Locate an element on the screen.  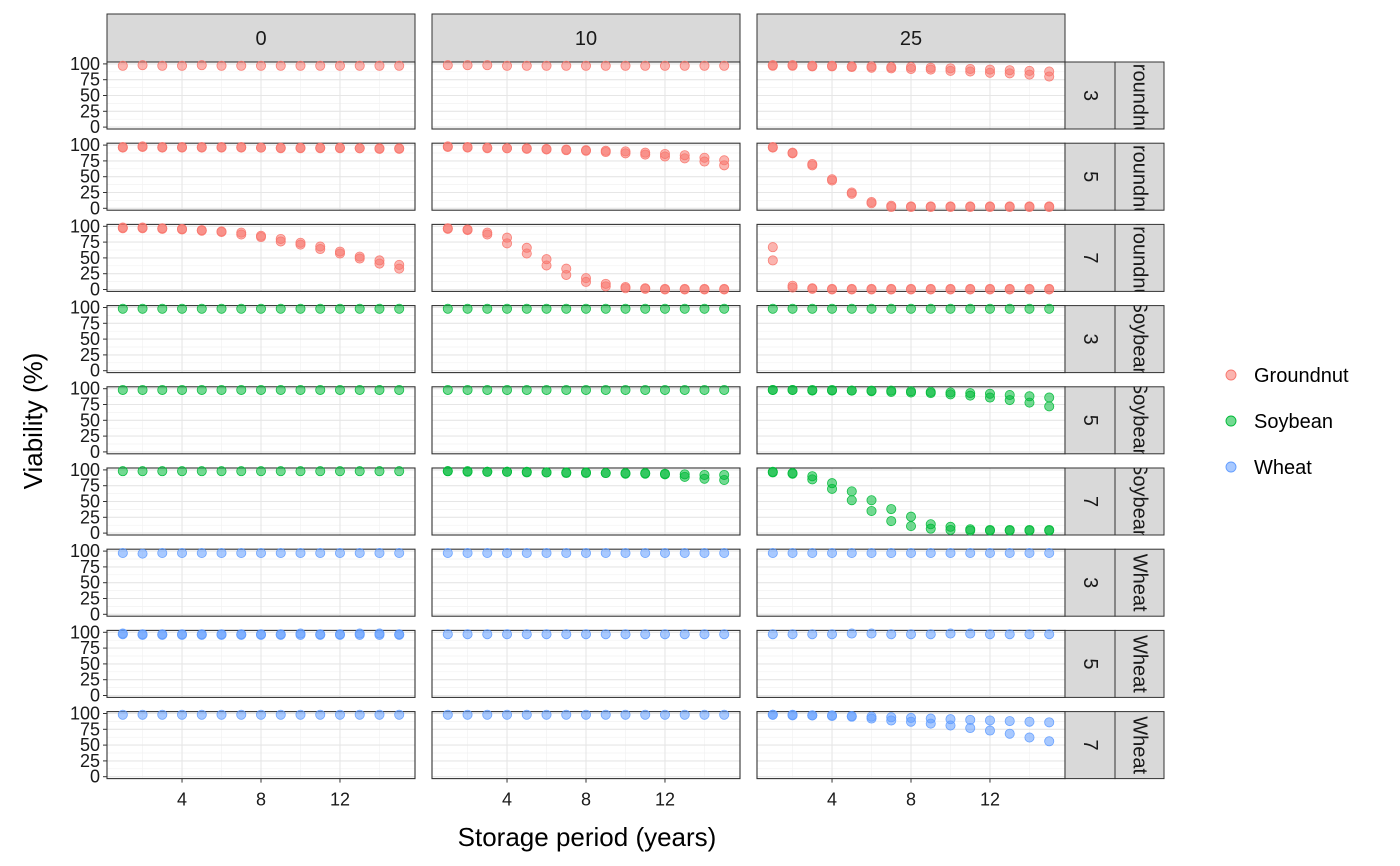
column-strip is located at coordinates (911, 38).